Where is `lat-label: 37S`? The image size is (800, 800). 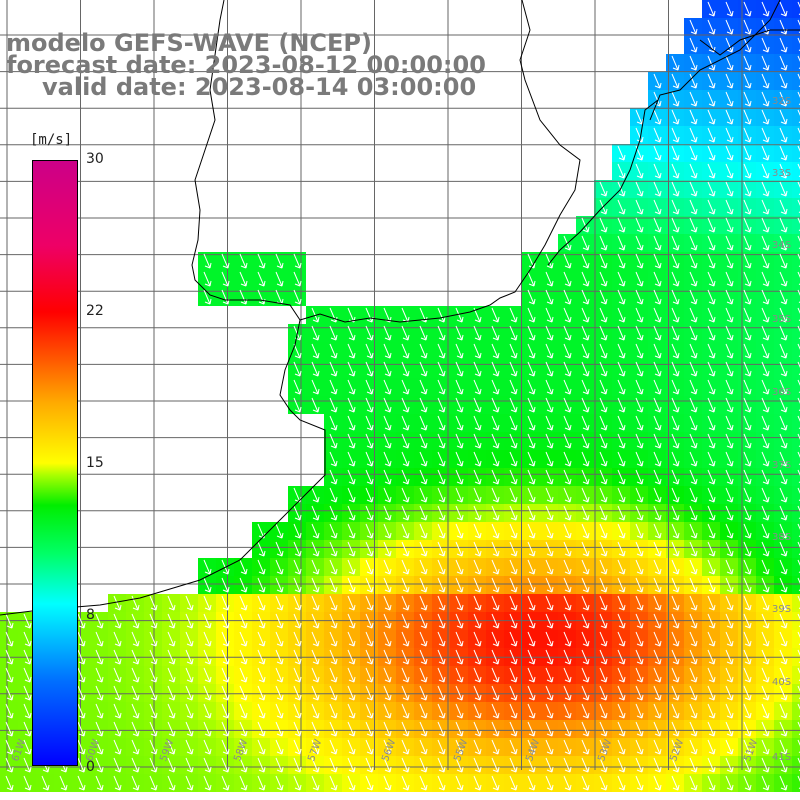 lat-label: 37S is located at coordinates (782, 465).